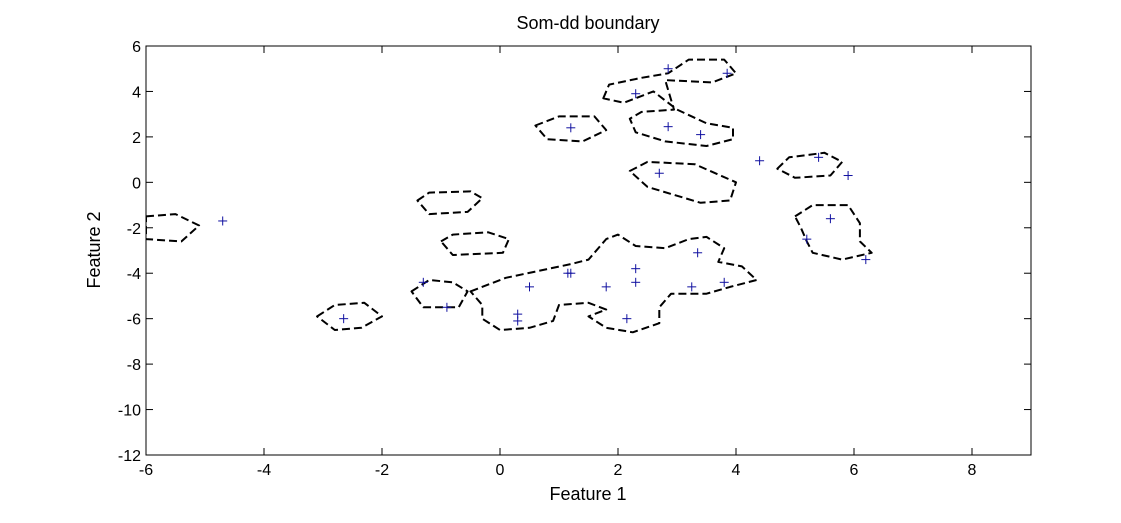 The height and width of the screenshot is (523, 1121). Describe the element at coordinates (134, 274) in the screenshot. I see `y-tick-label: -4` at that location.